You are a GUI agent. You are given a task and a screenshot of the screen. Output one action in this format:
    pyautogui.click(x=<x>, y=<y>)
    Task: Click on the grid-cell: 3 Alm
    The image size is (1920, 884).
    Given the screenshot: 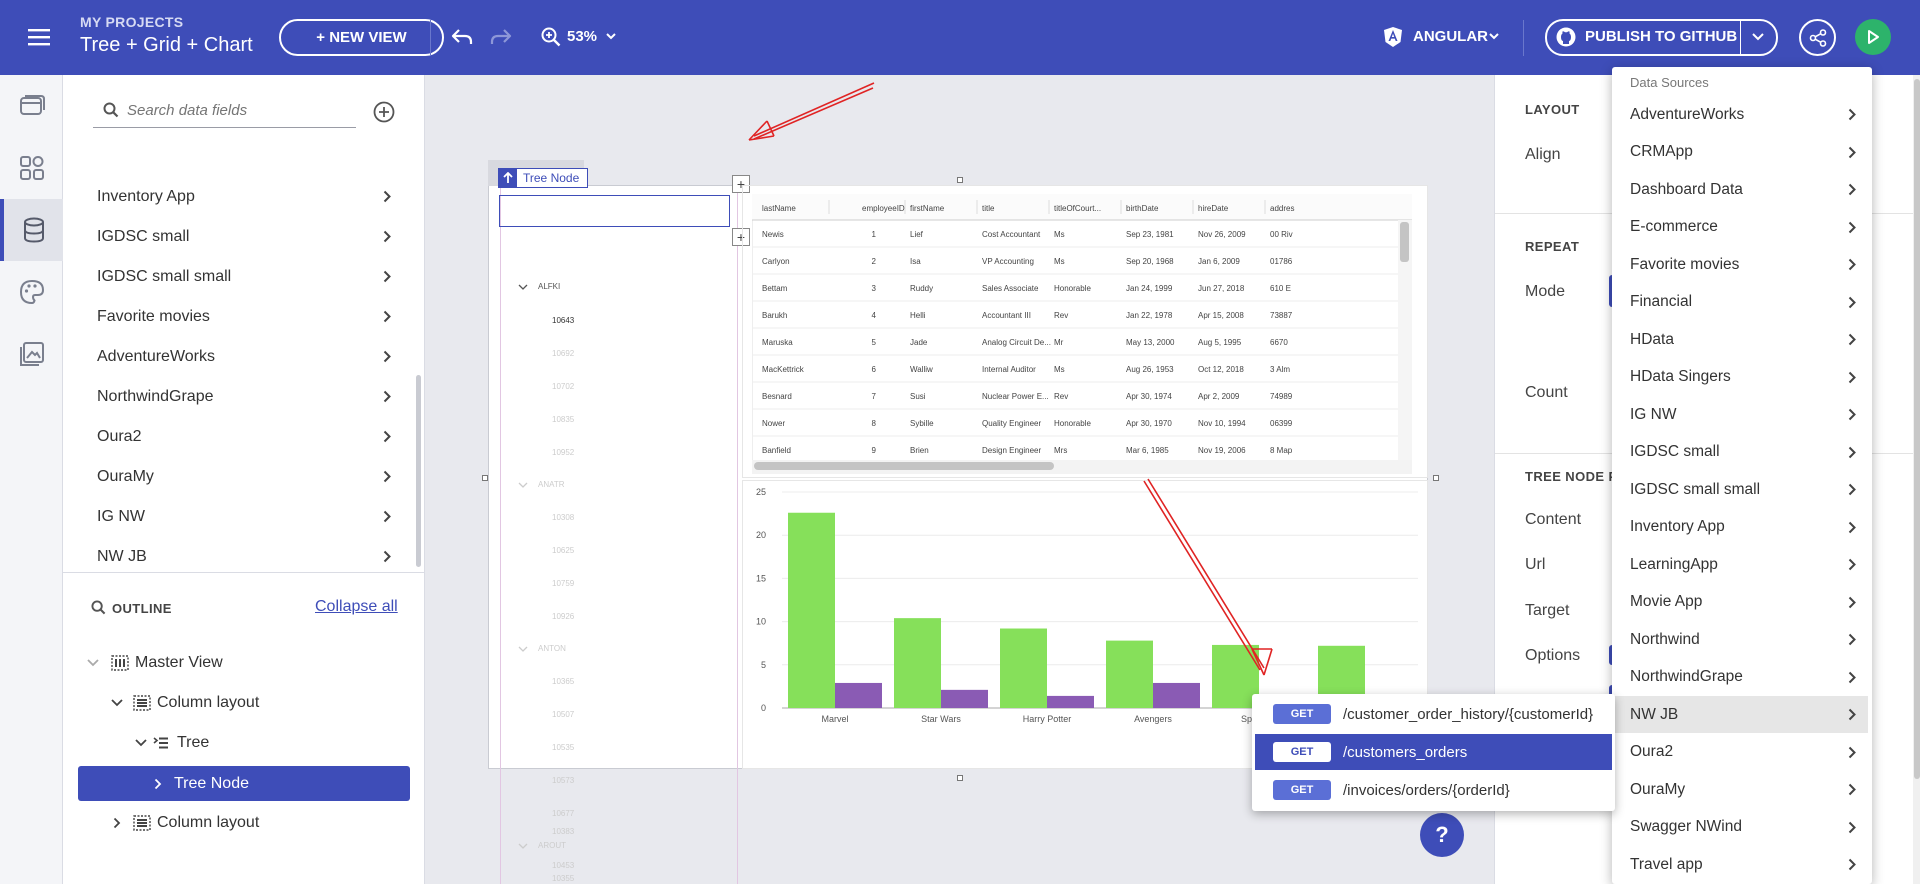 What is the action you would take?
    pyautogui.click(x=1280, y=369)
    